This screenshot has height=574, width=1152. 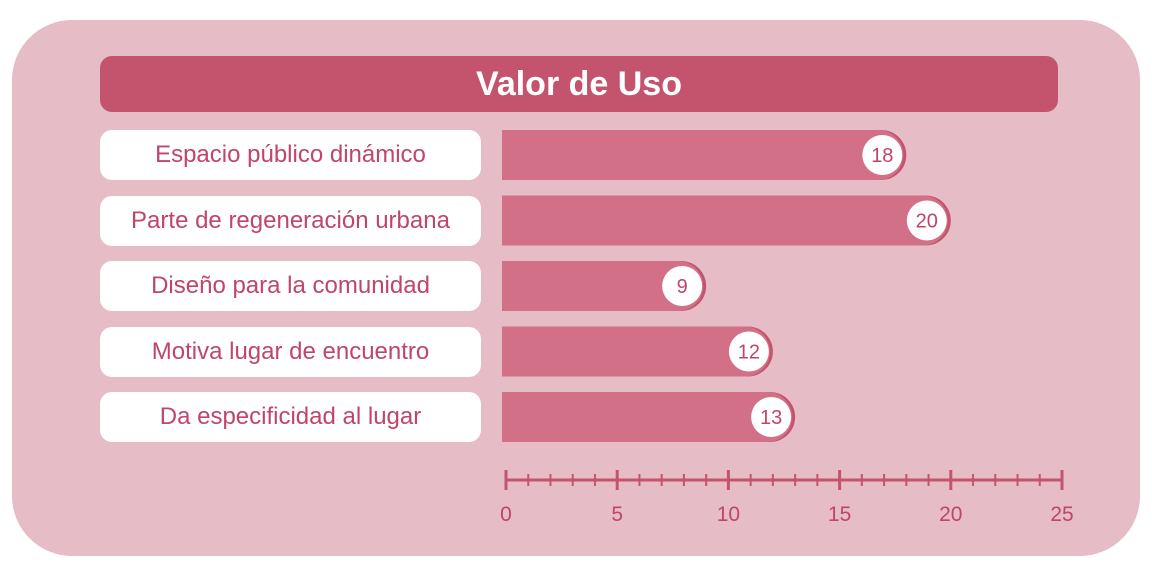 I want to click on x-tick-label: 15, so click(x=839, y=514).